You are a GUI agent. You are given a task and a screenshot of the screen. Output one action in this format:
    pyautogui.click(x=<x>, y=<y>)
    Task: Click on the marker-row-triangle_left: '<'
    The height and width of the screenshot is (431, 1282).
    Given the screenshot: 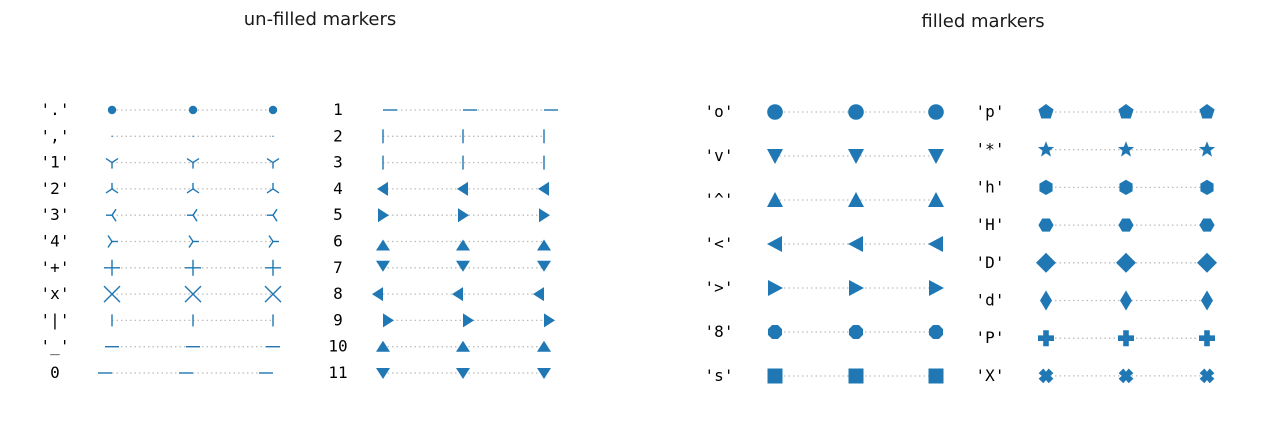 What is the action you would take?
    pyautogui.click(x=824, y=243)
    